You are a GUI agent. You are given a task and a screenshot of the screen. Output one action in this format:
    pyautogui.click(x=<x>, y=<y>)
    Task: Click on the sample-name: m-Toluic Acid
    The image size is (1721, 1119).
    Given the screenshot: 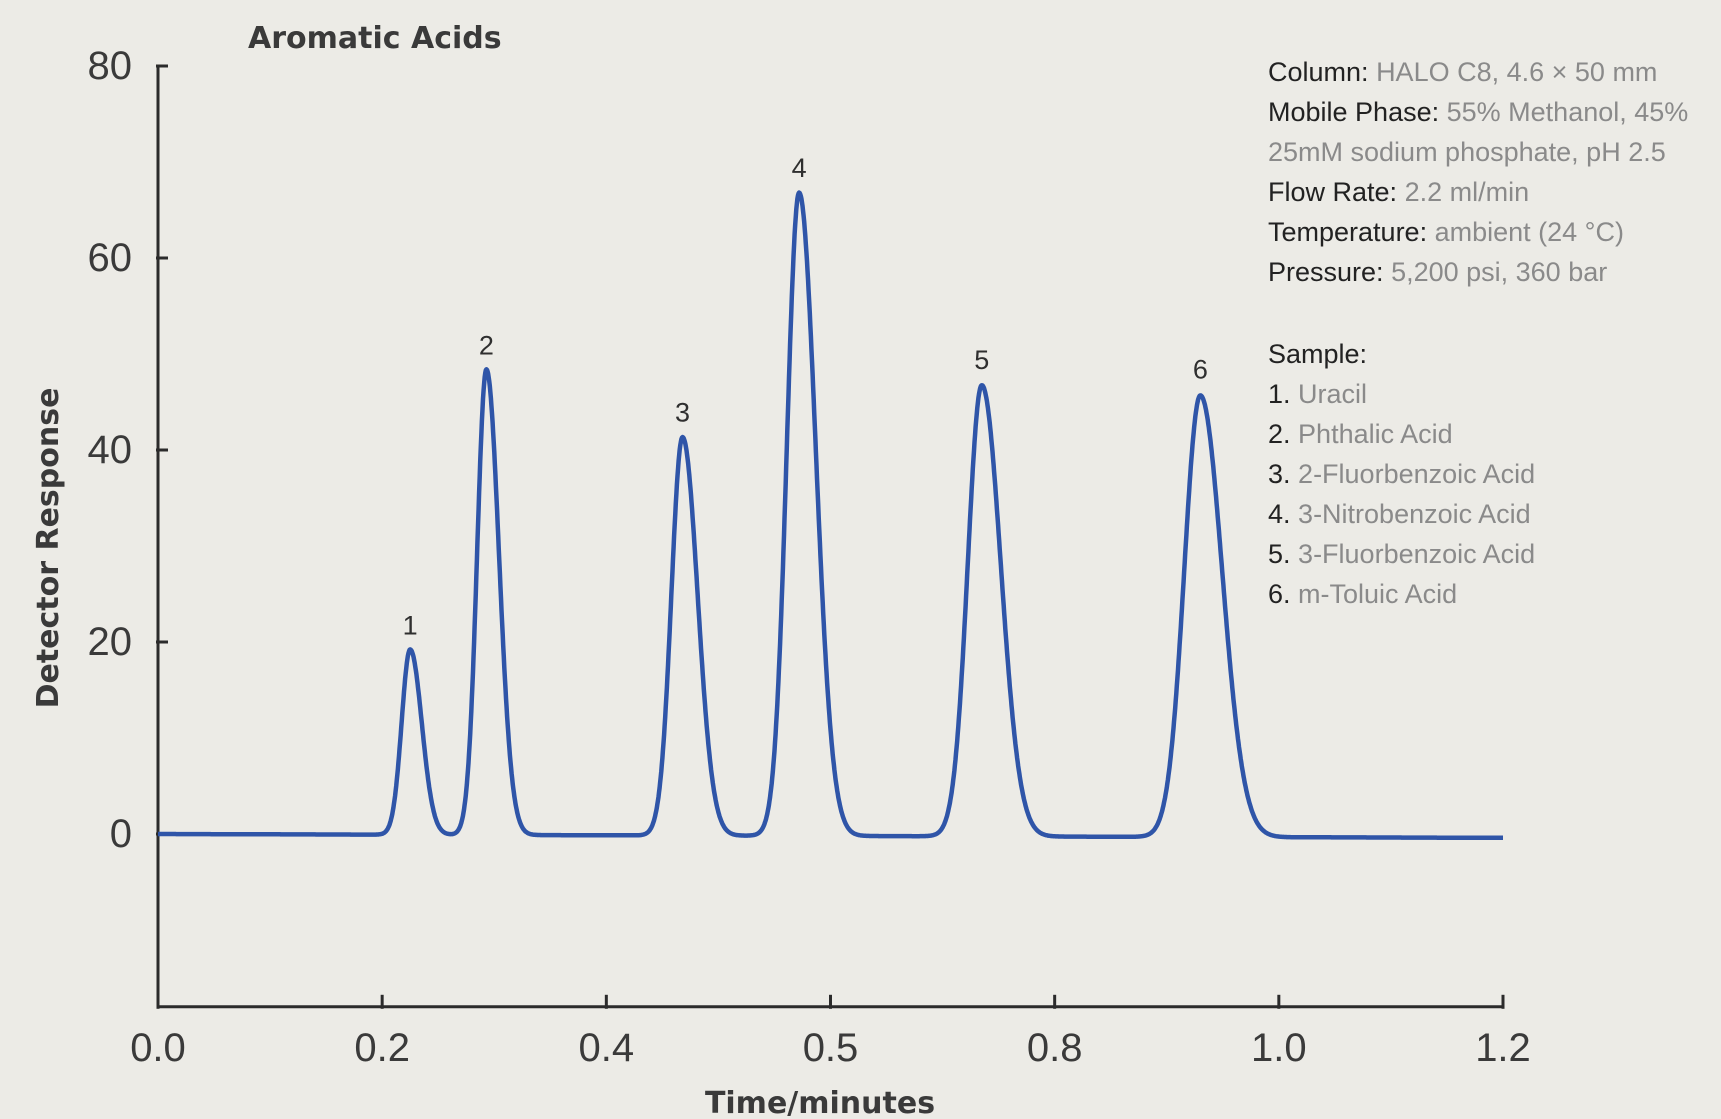 What is the action you would take?
    pyautogui.click(x=1378, y=594)
    